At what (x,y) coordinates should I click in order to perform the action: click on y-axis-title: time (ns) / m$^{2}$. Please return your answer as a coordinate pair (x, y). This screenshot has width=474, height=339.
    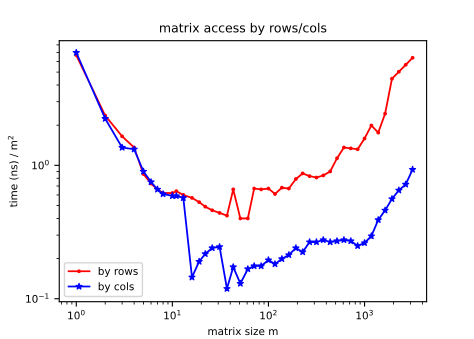
    Looking at the image, I should click on (13, 172).